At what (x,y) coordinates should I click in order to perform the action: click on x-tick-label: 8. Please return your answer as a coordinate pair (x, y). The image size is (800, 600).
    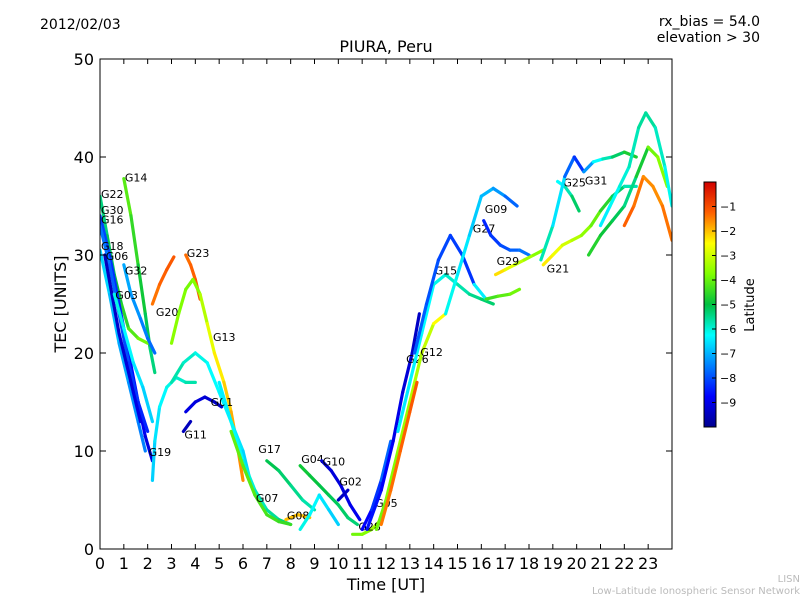
    Looking at the image, I should click on (291, 563).